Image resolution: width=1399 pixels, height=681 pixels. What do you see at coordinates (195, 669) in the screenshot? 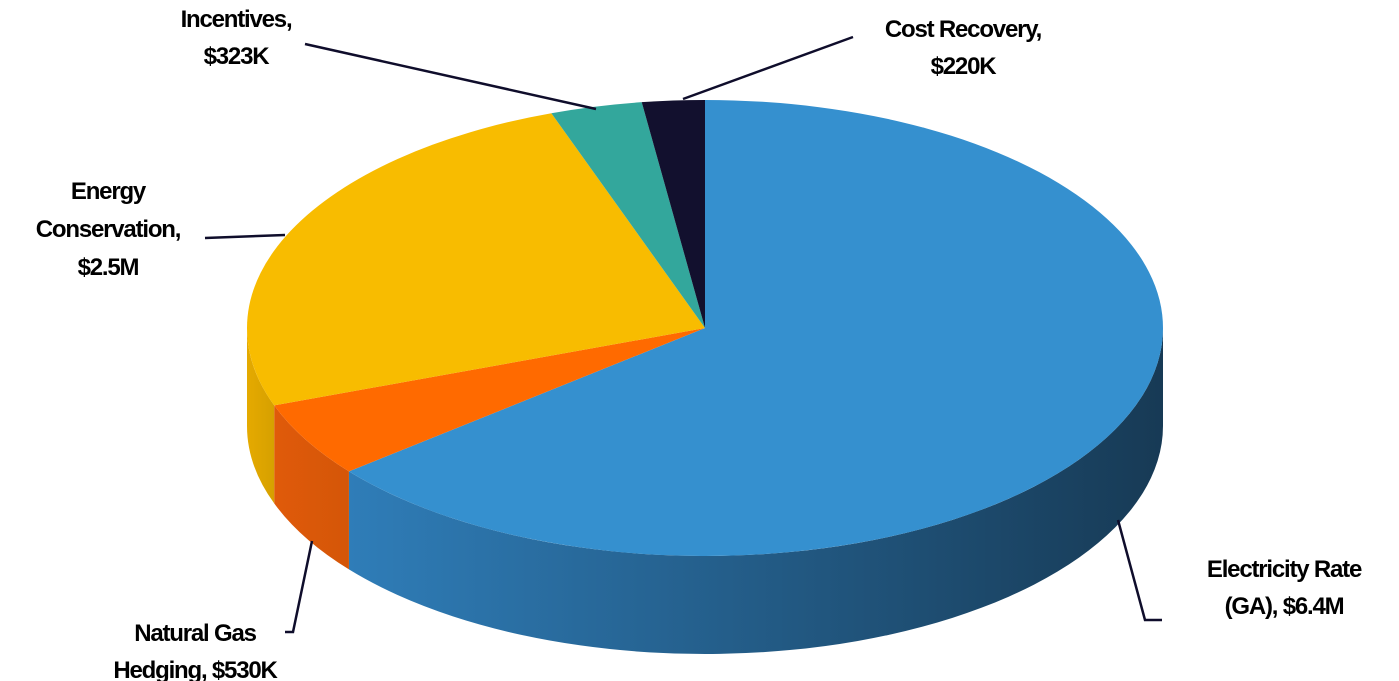
I see `data-label-line: Hedging, $530K` at bounding box center [195, 669].